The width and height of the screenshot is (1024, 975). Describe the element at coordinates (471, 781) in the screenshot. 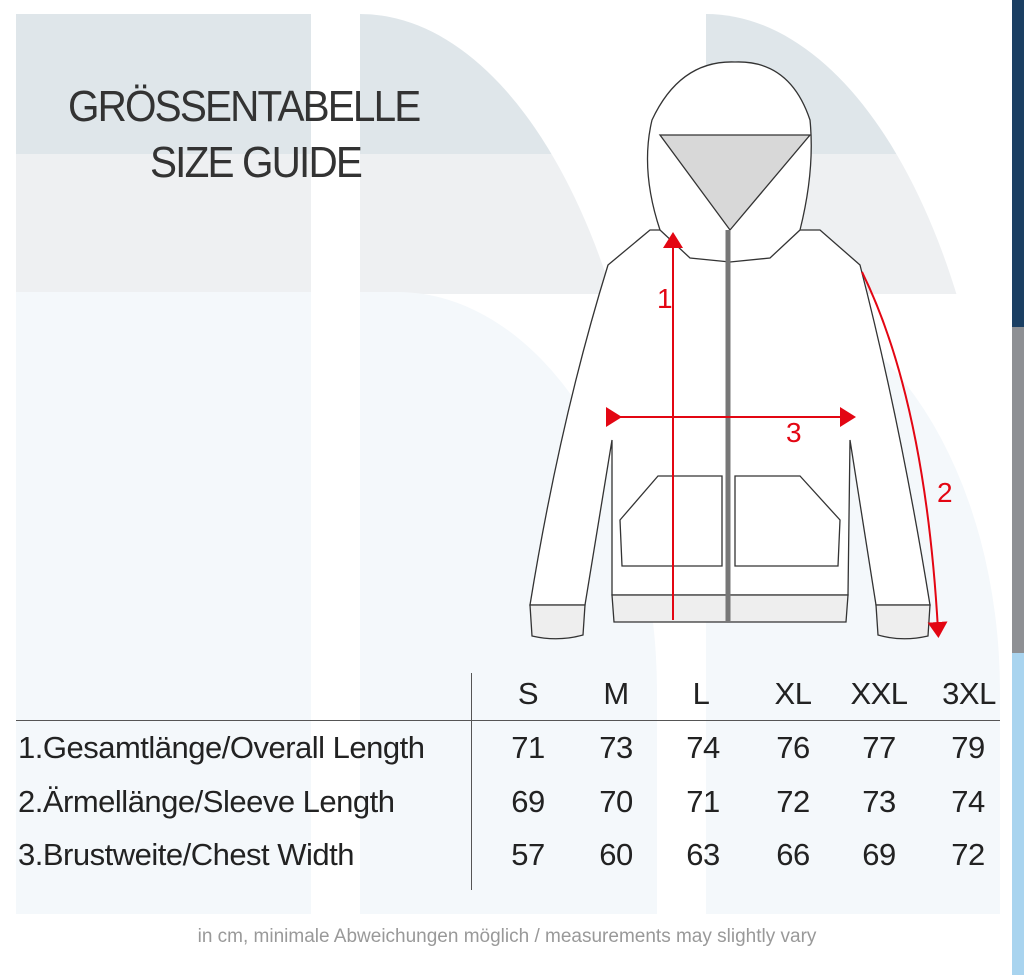

I see `table-divider-vertical` at that location.